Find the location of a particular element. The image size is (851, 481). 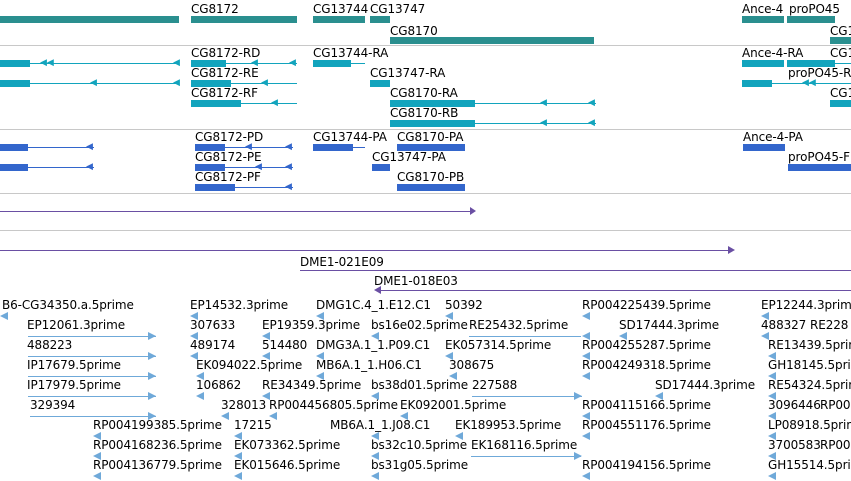

est-label: RP00 is located at coordinates (835, 405).